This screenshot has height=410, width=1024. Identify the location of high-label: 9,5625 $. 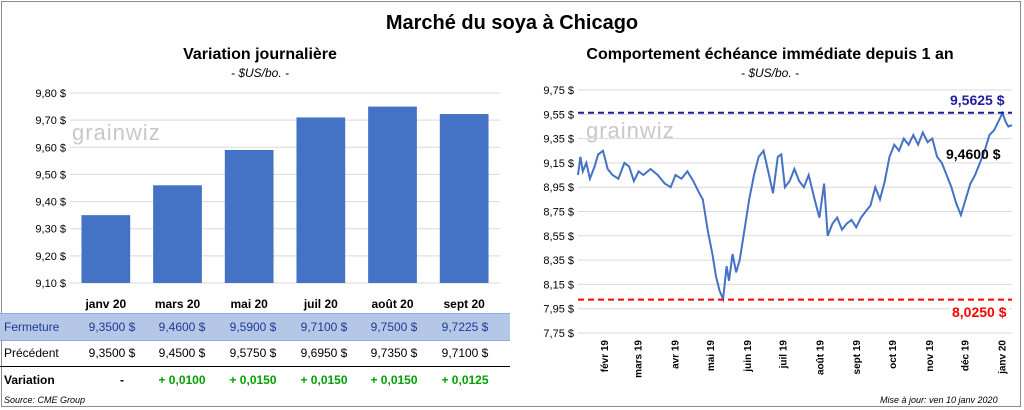
(977, 100).